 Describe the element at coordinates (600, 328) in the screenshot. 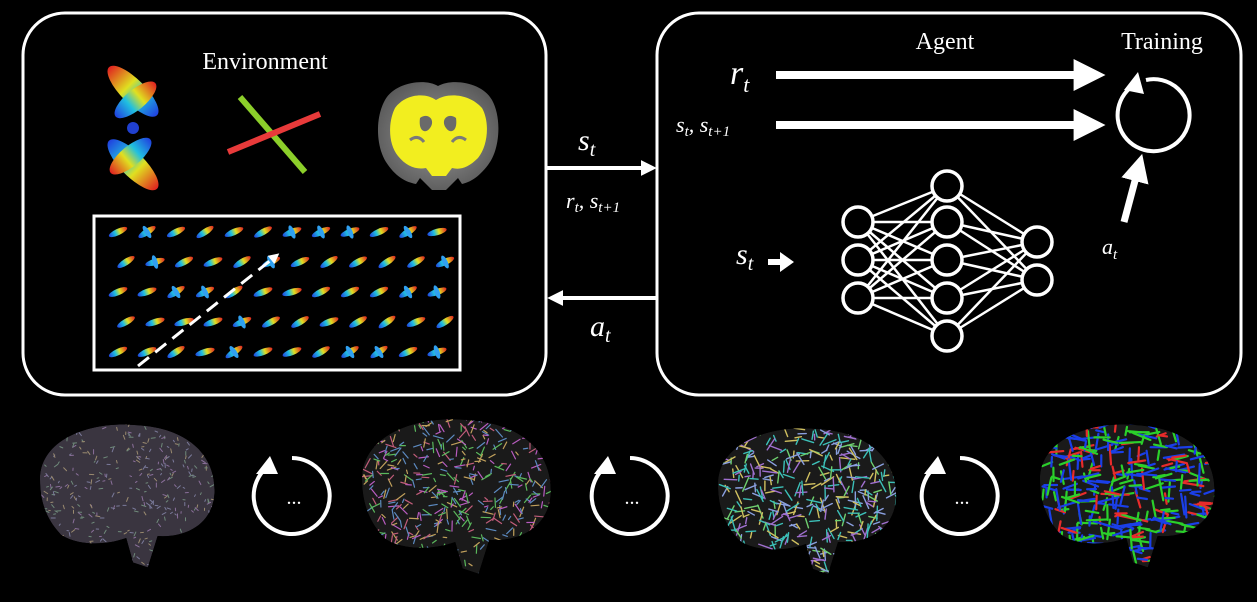

I see `action-label: at` at that location.